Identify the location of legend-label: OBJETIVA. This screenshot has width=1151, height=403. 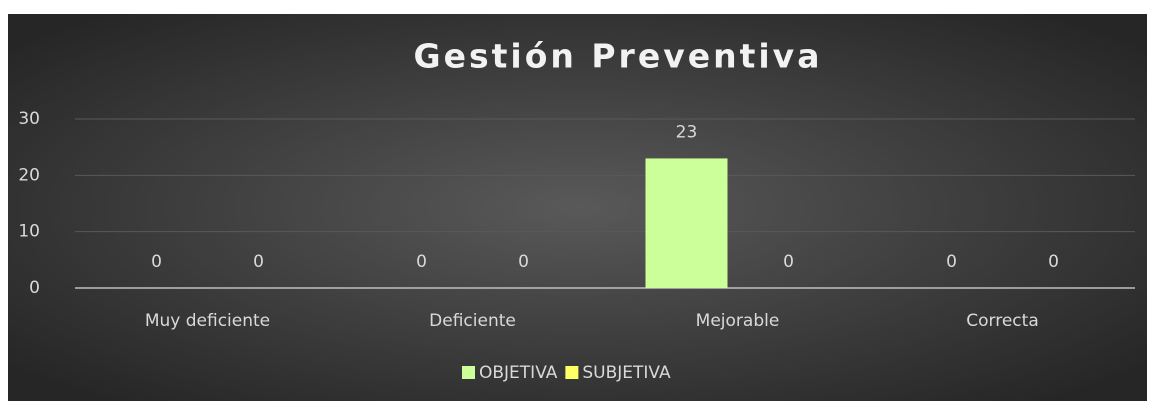
(518, 373).